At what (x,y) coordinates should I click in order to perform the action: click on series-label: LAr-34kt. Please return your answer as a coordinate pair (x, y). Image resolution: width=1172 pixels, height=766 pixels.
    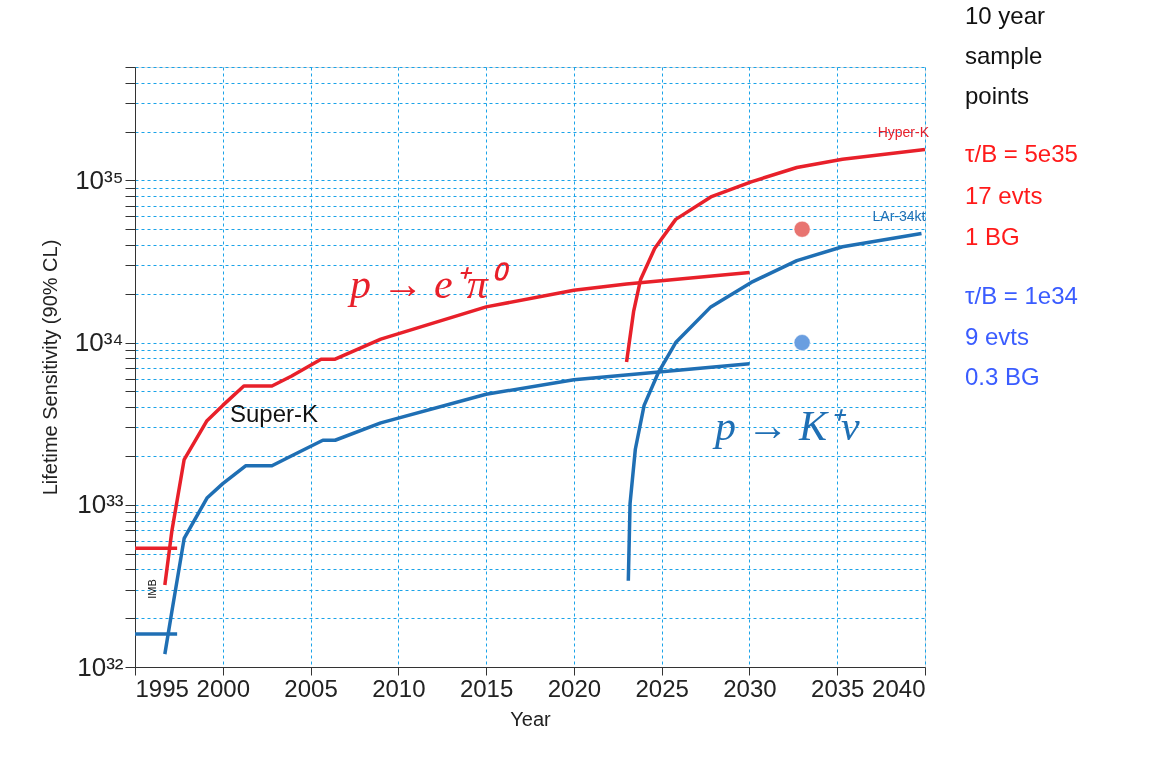
    Looking at the image, I should click on (899, 215).